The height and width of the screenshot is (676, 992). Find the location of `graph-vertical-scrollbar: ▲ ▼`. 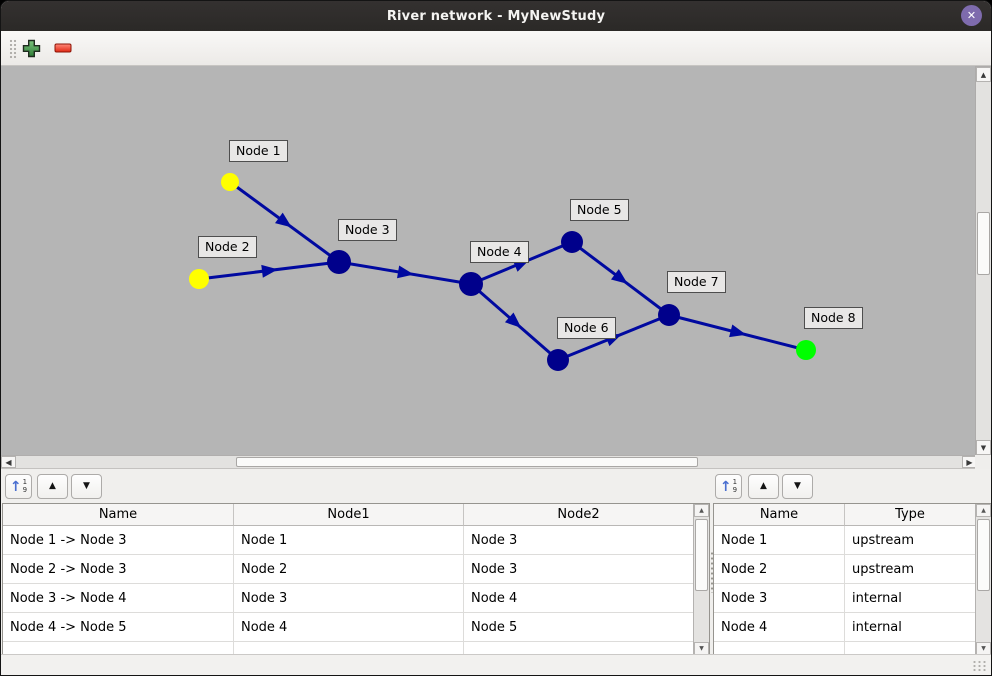

graph-vertical-scrollbar: ▲ ▼ is located at coordinates (983, 260).